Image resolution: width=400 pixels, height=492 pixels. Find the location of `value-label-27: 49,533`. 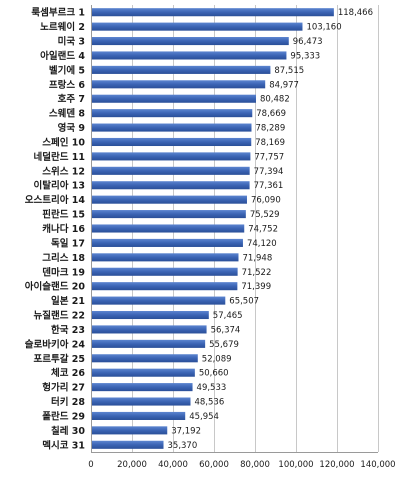

value-label-27: 49,533 is located at coordinates (212, 388).